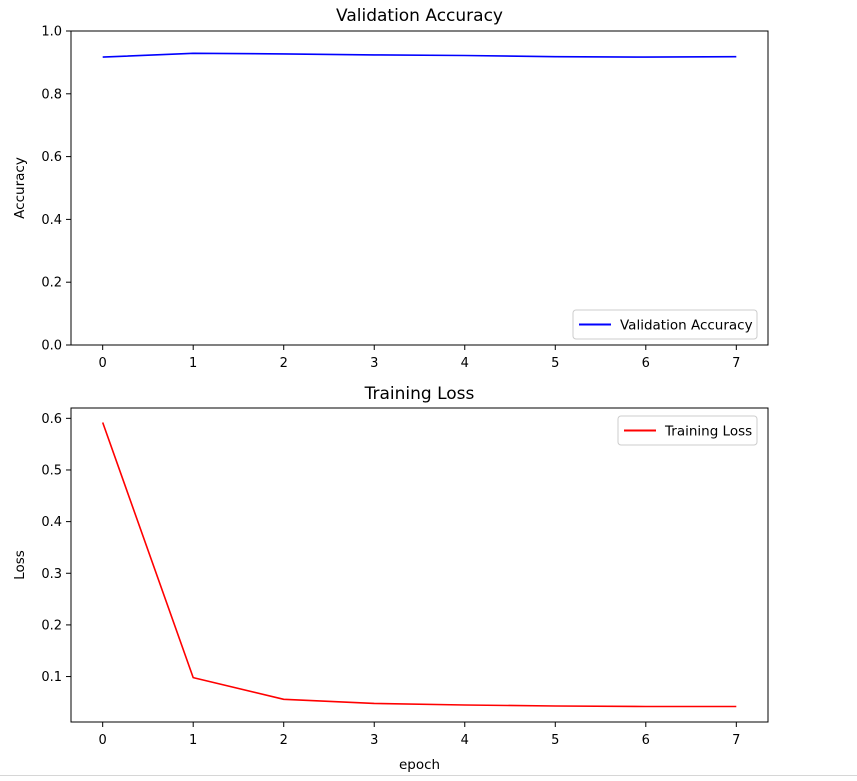 This screenshot has width=857, height=781. I want to click on legend: Training Loss, so click(687, 430).